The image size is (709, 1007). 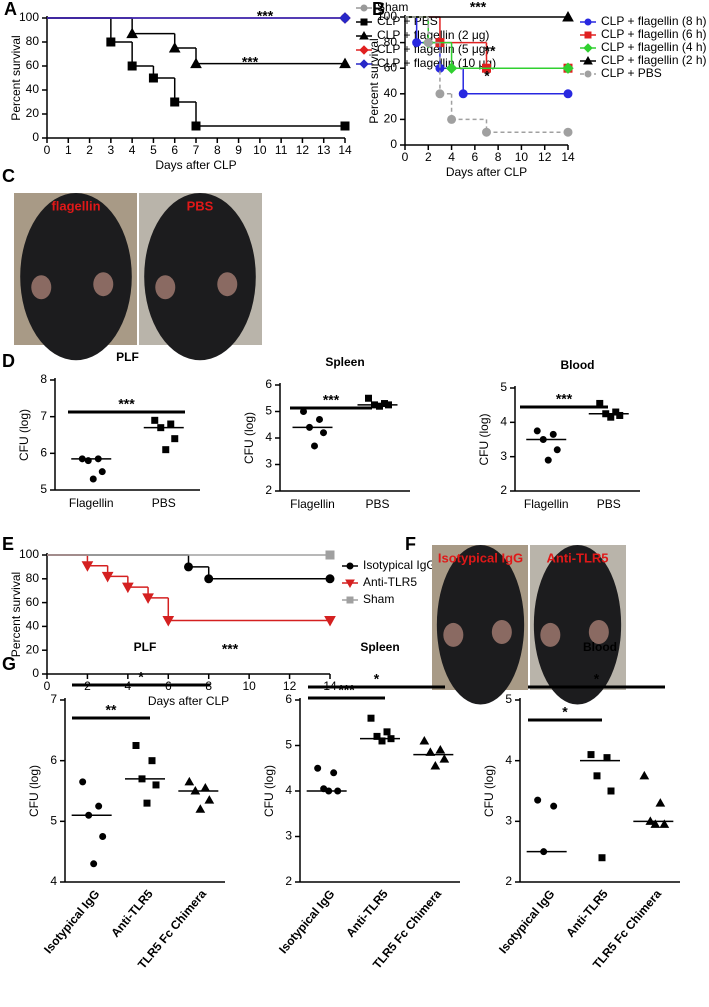 I want to click on x-tick-label: 13, so click(x=324, y=150).